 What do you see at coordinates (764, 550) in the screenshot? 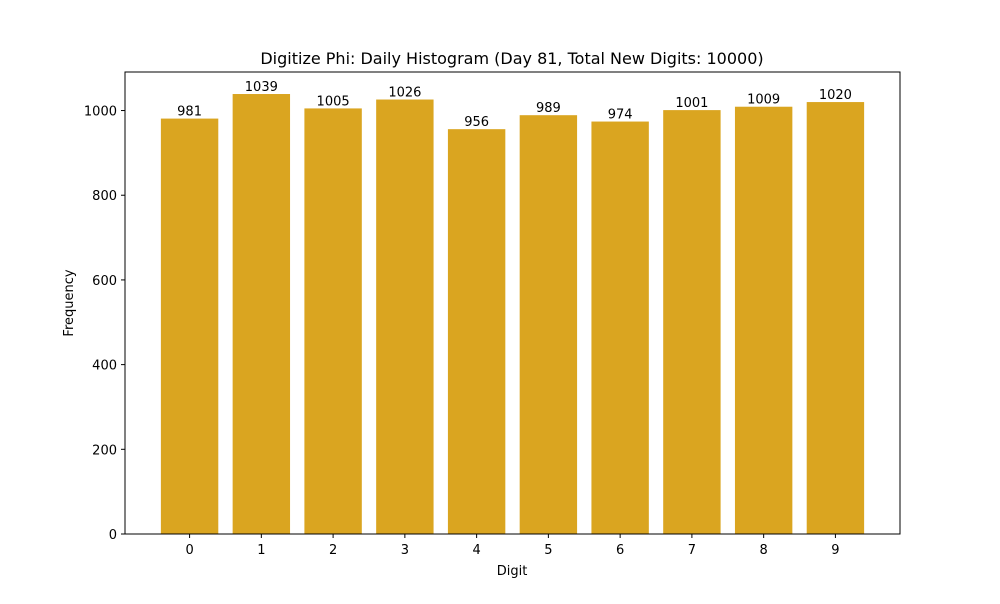
I see `x-tick-label: 8` at bounding box center [764, 550].